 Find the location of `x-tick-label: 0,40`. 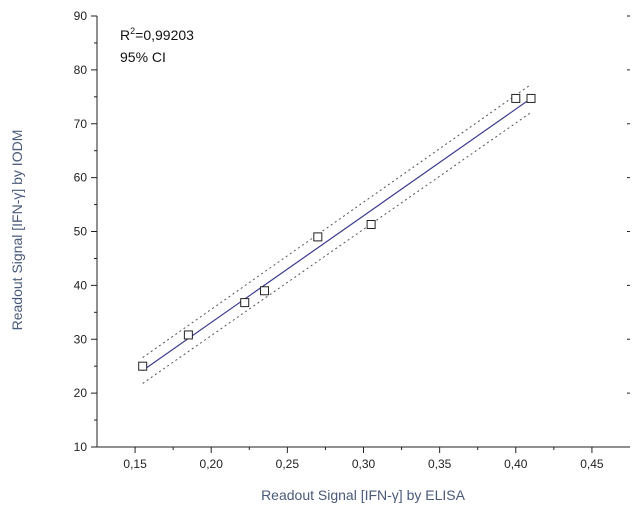

x-tick-label: 0,40 is located at coordinates (516, 464).